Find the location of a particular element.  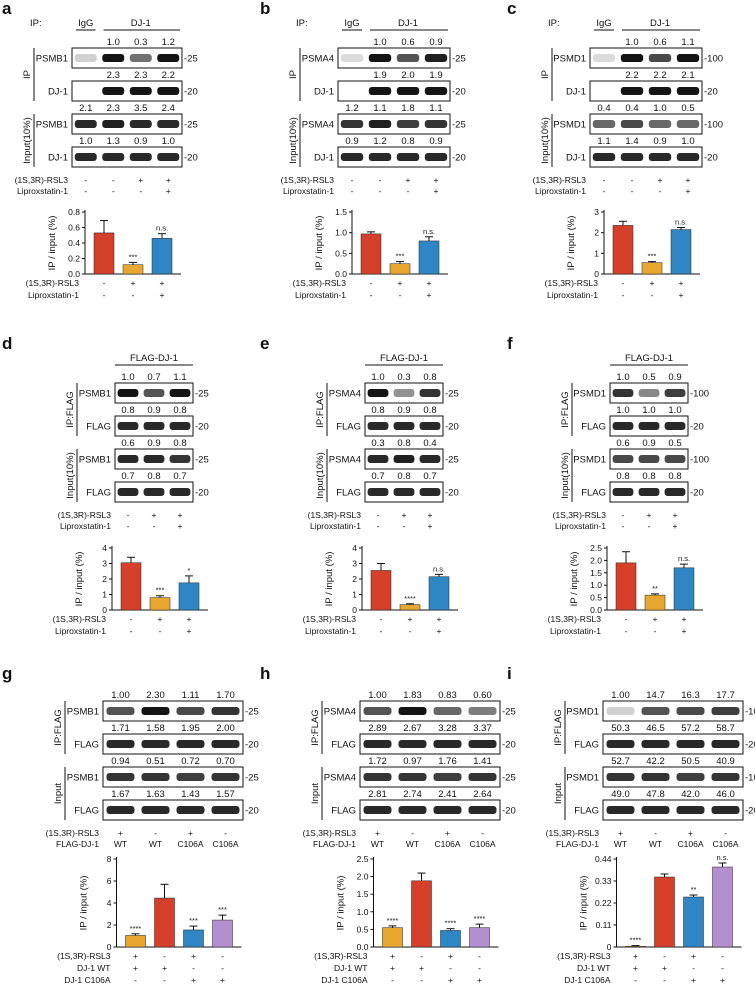

quant-value: 0.7 is located at coordinates (127, 476).